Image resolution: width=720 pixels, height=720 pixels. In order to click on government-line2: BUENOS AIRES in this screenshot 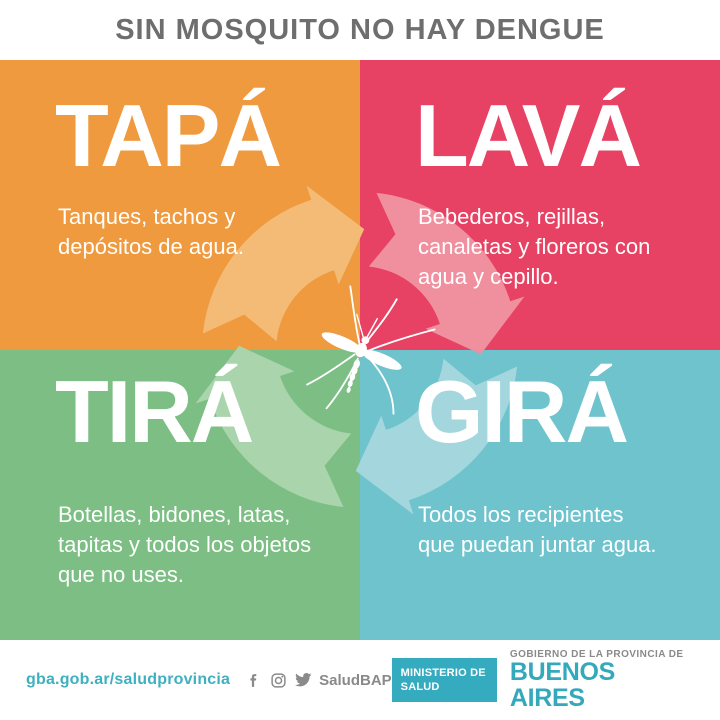, I will do `click(562, 685)`.